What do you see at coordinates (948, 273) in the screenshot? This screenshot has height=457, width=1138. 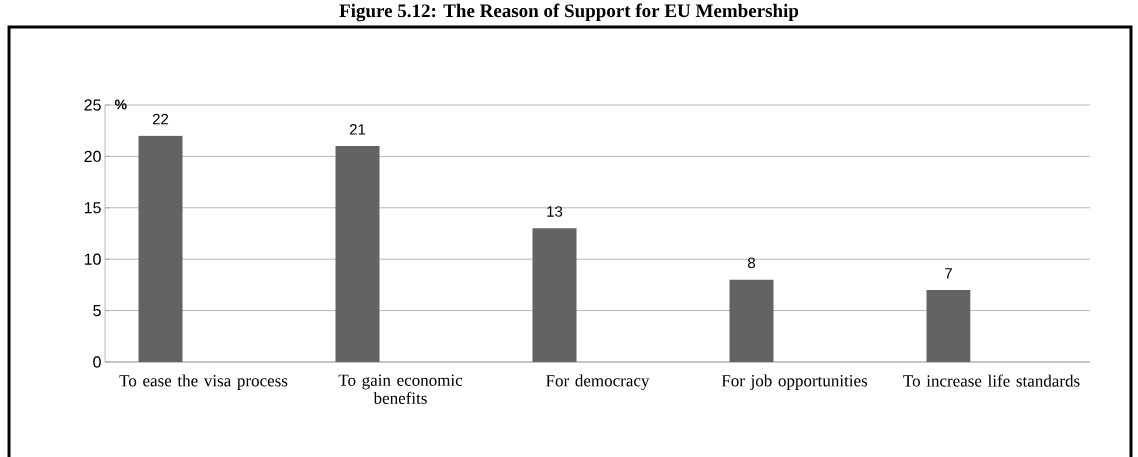 I see `data-label: 7` at bounding box center [948, 273].